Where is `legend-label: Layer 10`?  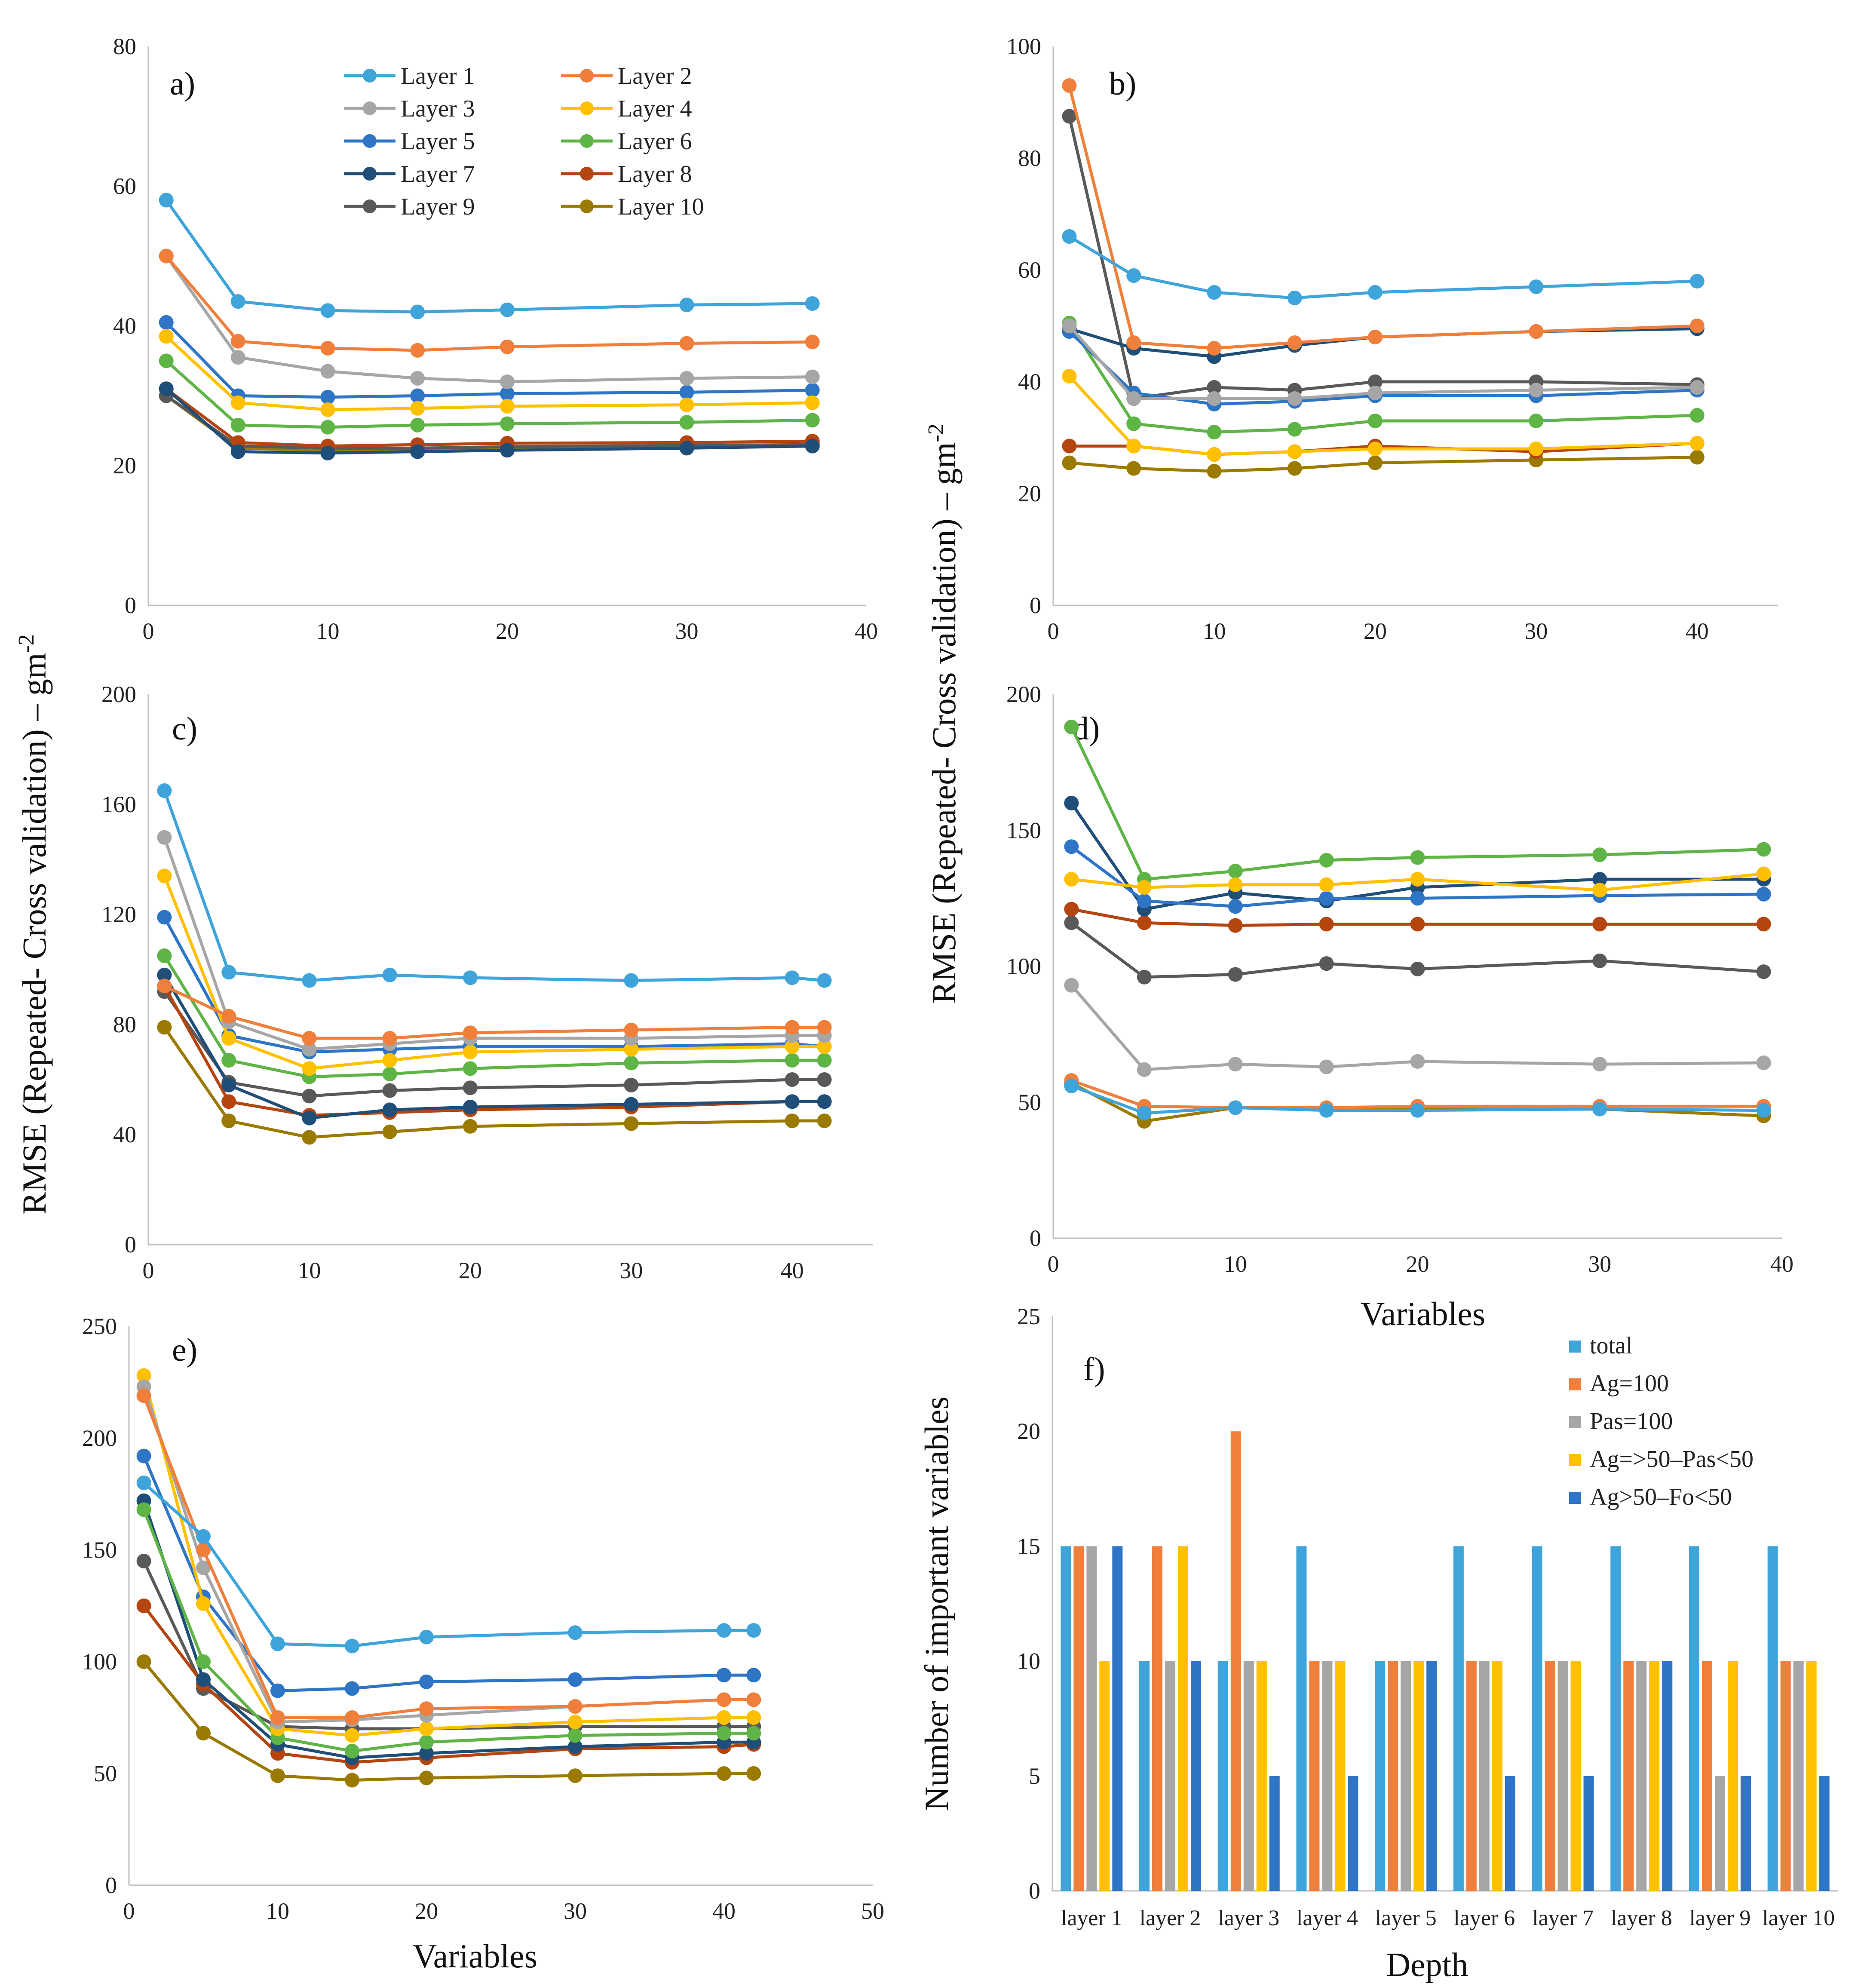
legend-label: Layer 10 is located at coordinates (661, 206).